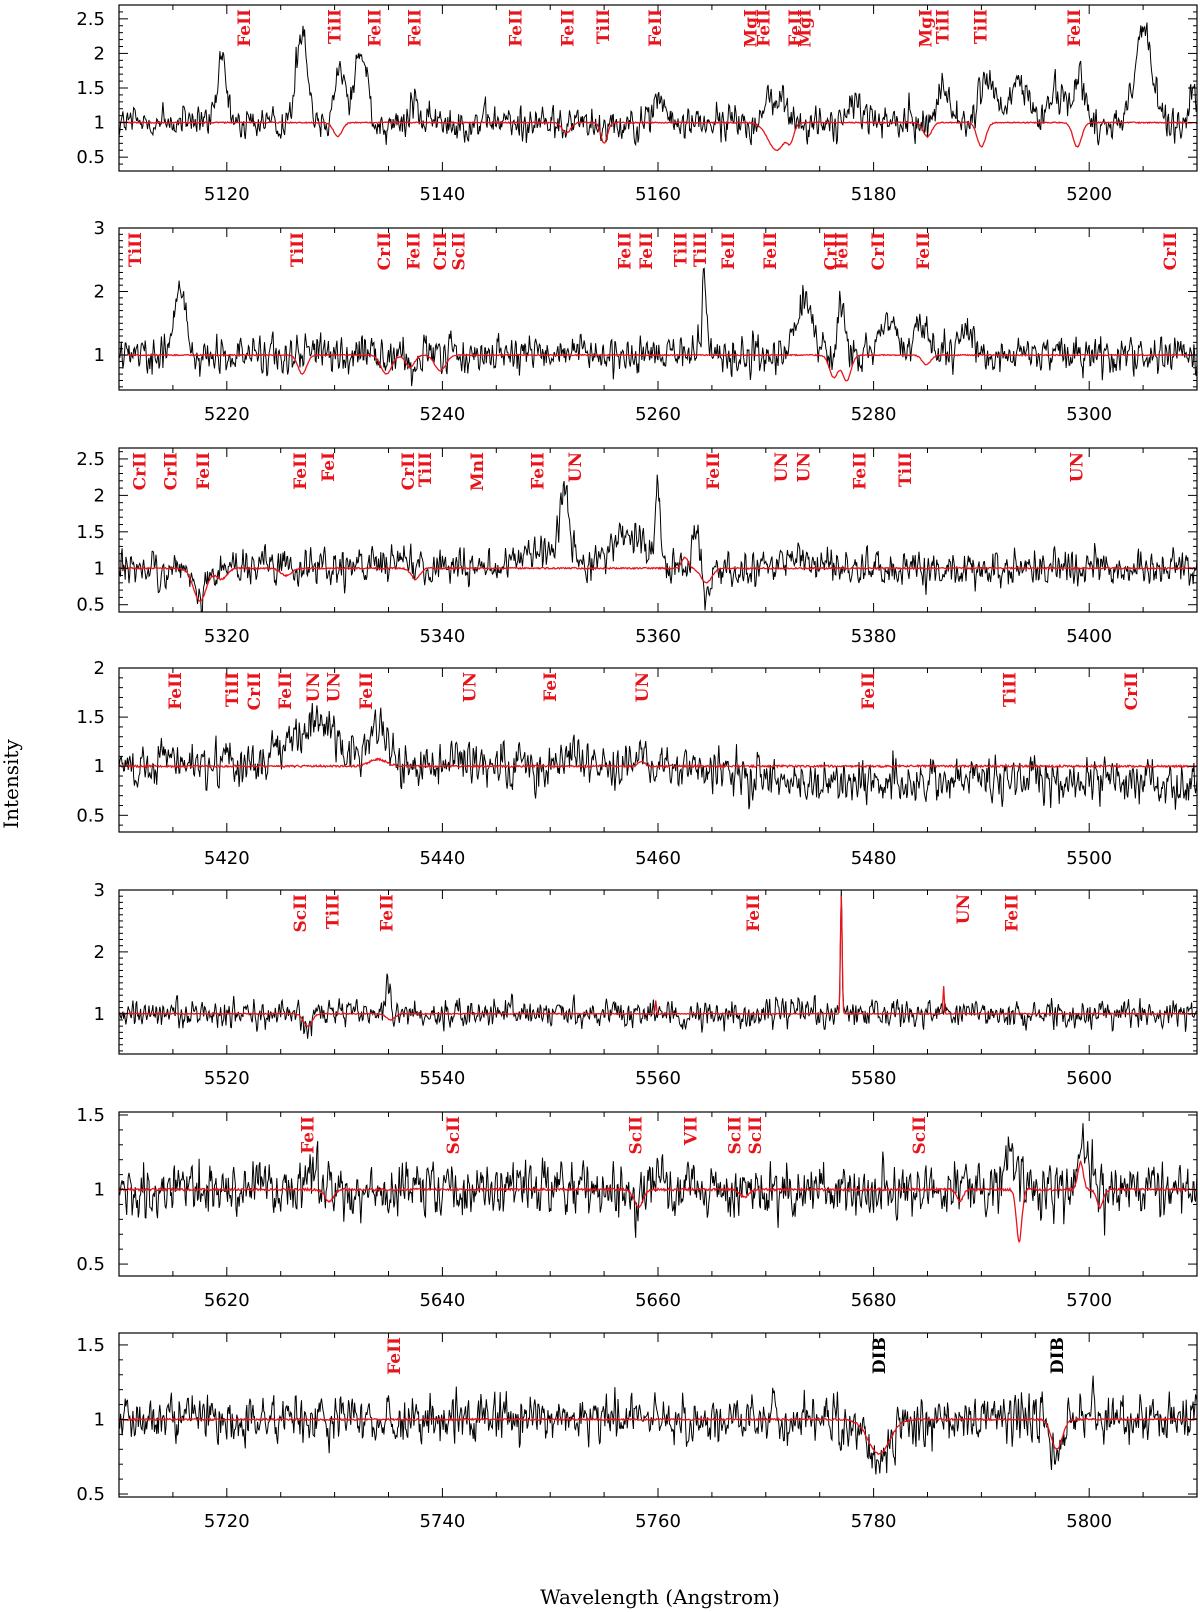 This screenshot has height=1612, width=1200. I want to click on x-tick-label: 5240, so click(442, 414).